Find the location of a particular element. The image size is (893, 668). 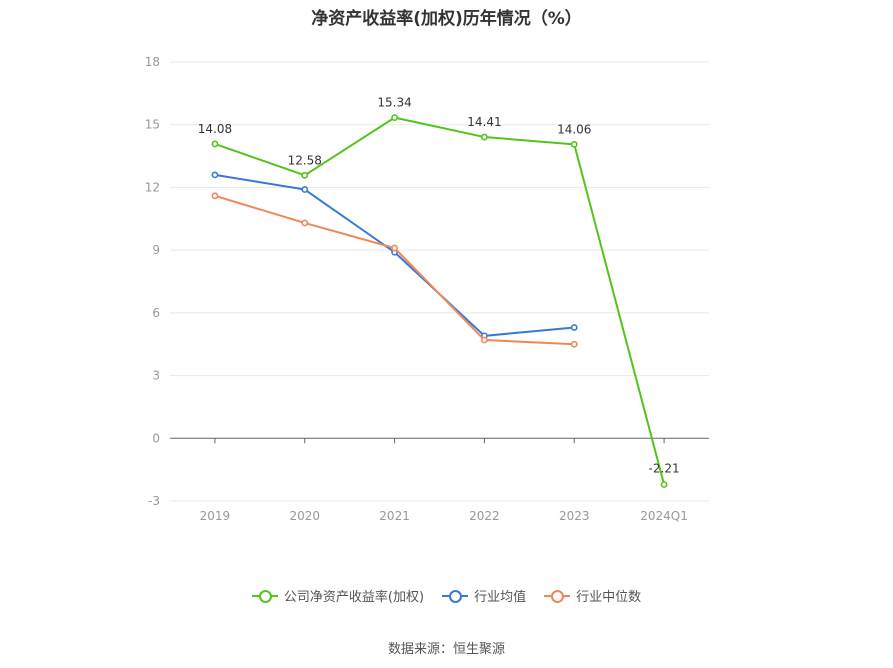

x-tick-label: 2019 is located at coordinates (215, 516).